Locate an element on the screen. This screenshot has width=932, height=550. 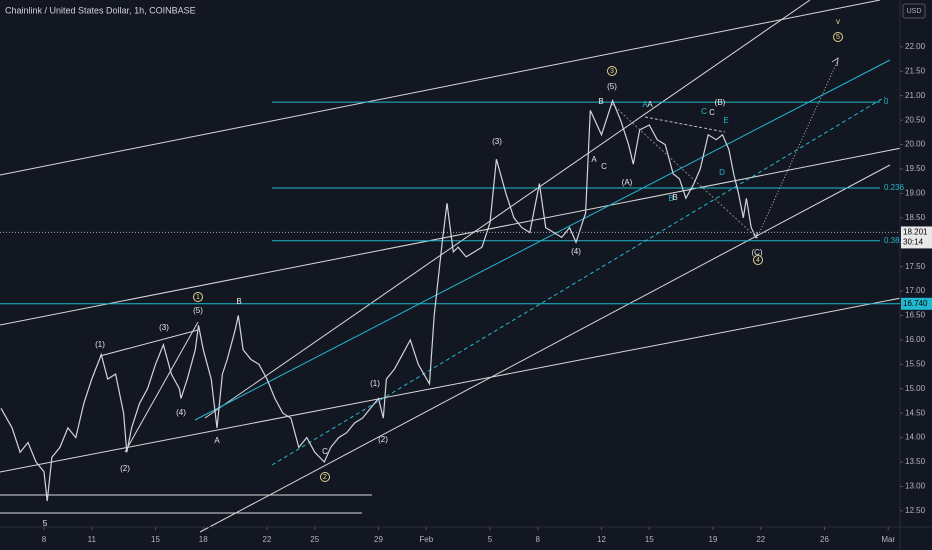
y-tick-label: 19.00 is located at coordinates (915, 193).